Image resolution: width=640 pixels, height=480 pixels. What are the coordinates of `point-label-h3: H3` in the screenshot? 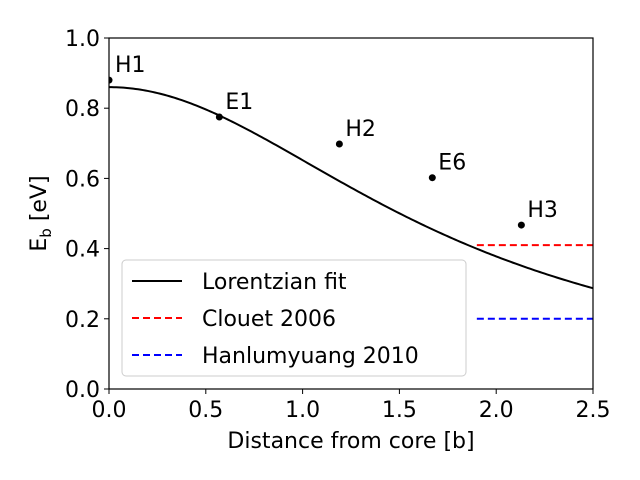 It's located at (542, 210).